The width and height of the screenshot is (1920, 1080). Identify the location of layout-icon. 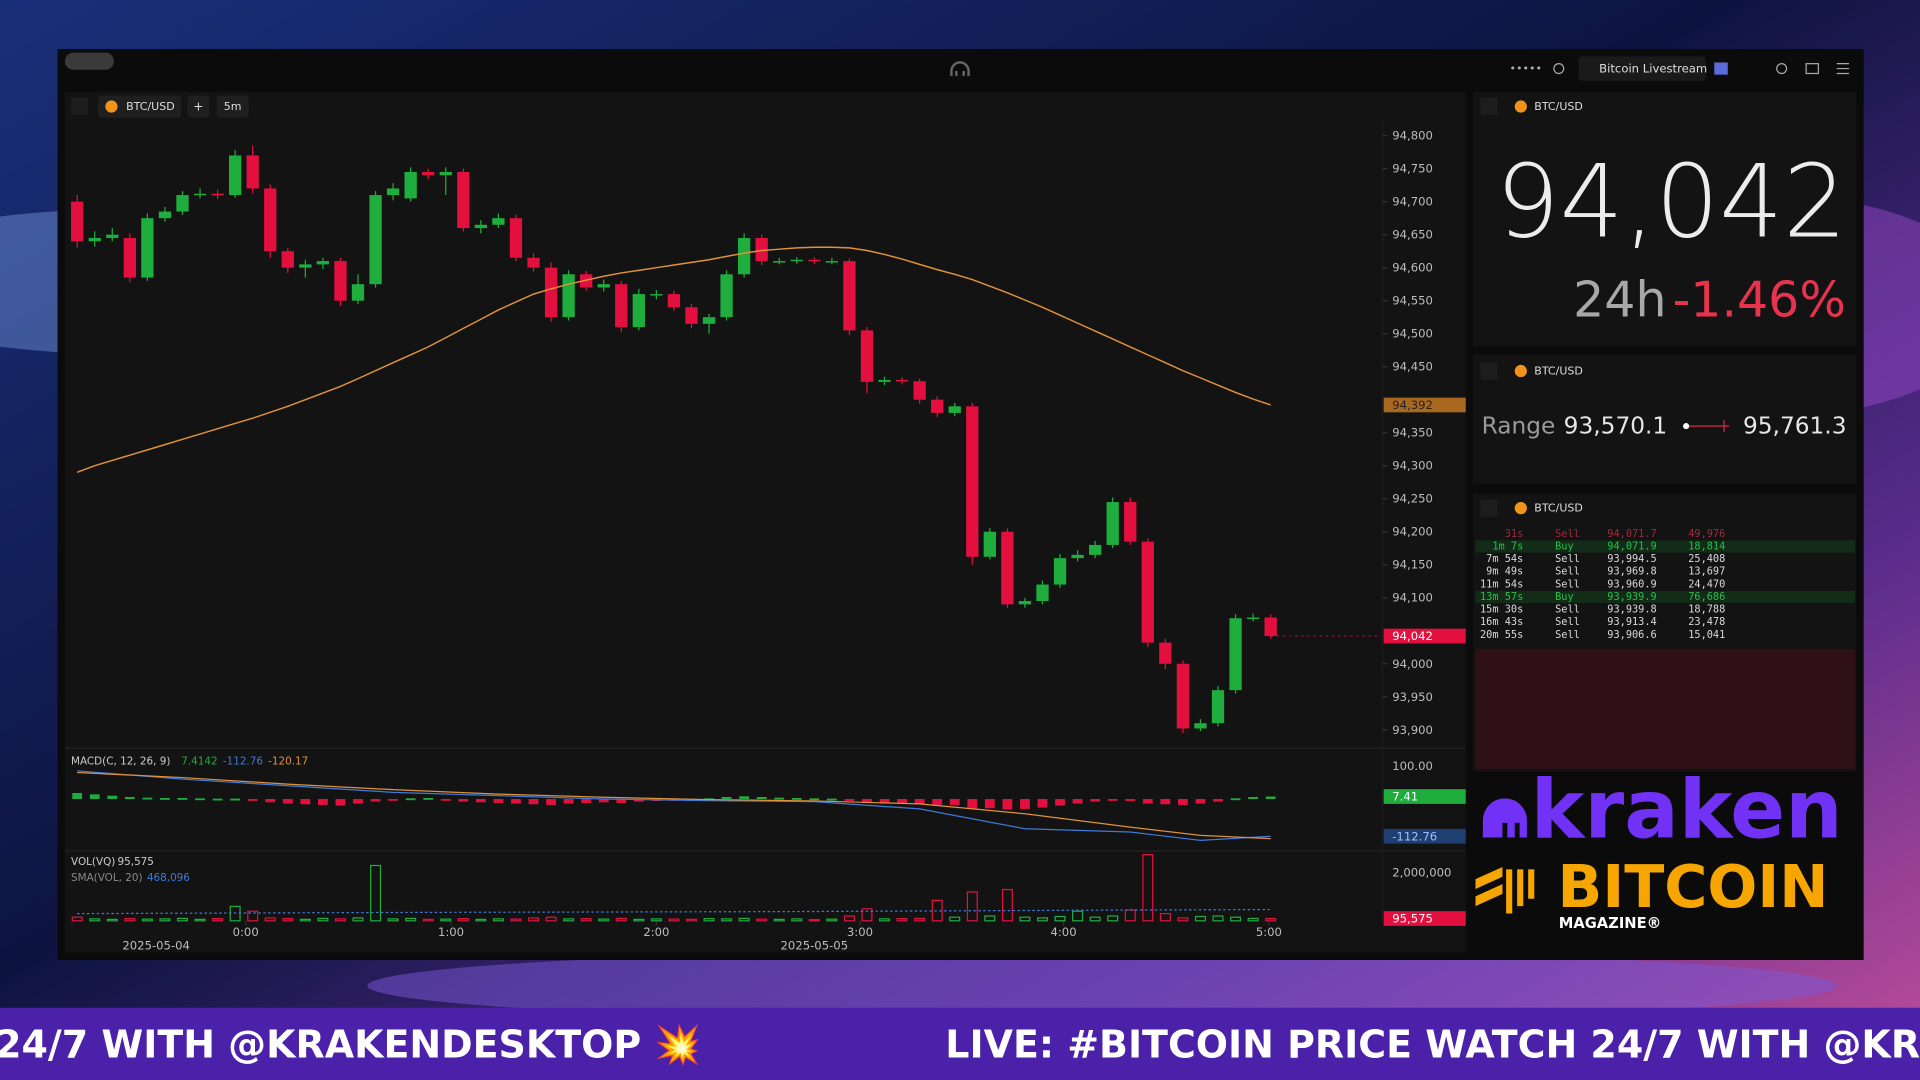
(1721, 68).